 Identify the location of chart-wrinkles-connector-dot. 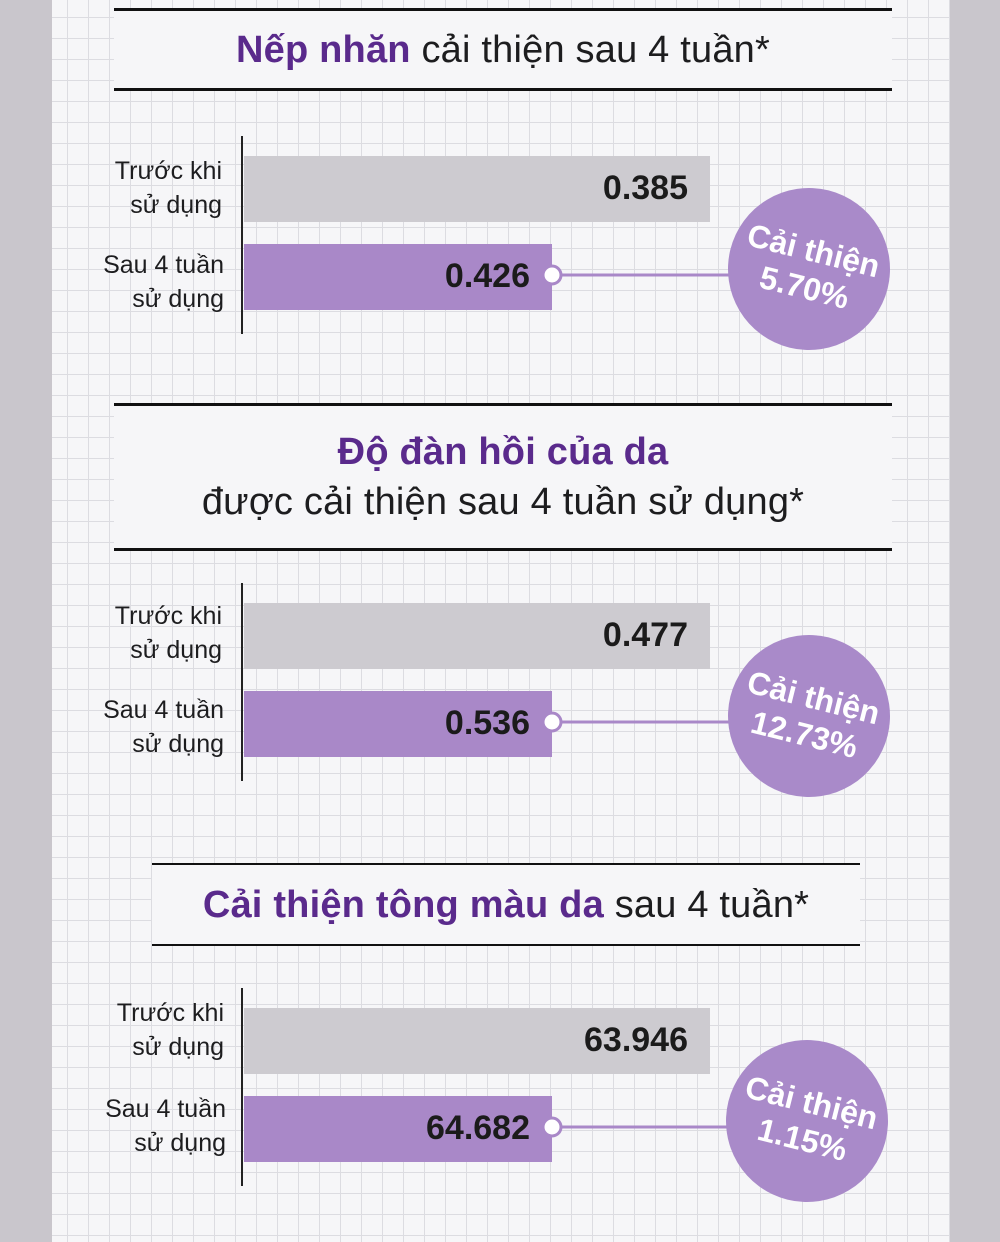
(552, 275).